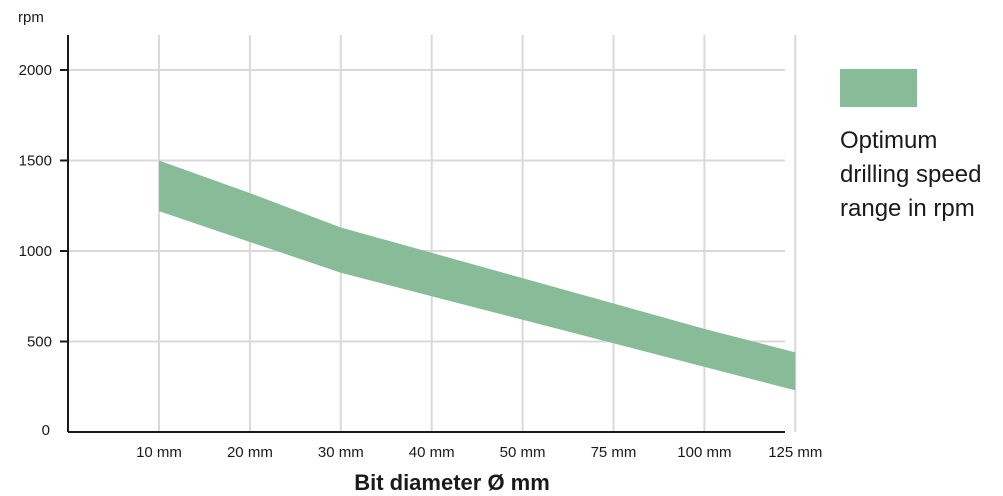  I want to click on legend-label: Optimum drilling speed range in rpm, so click(921, 175).